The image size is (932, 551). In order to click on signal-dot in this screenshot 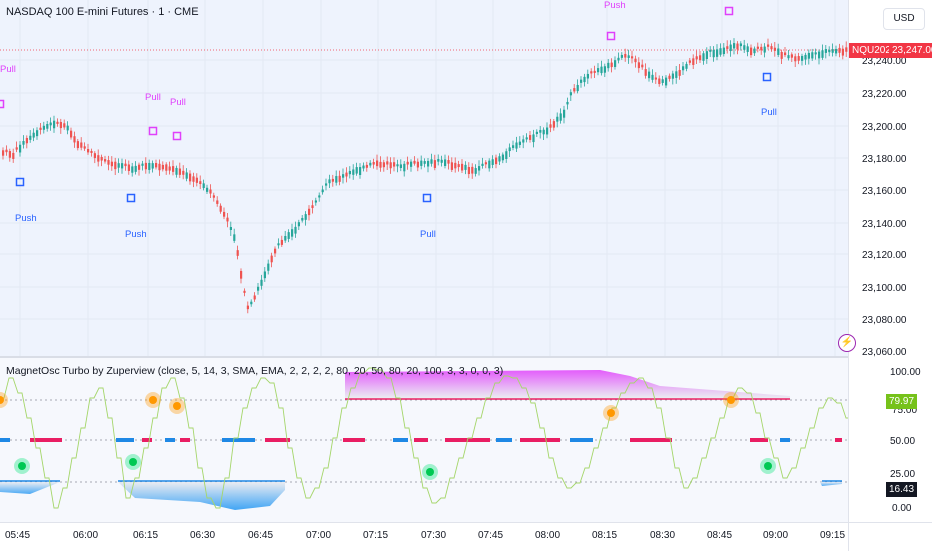, I will do `click(611, 413)`.